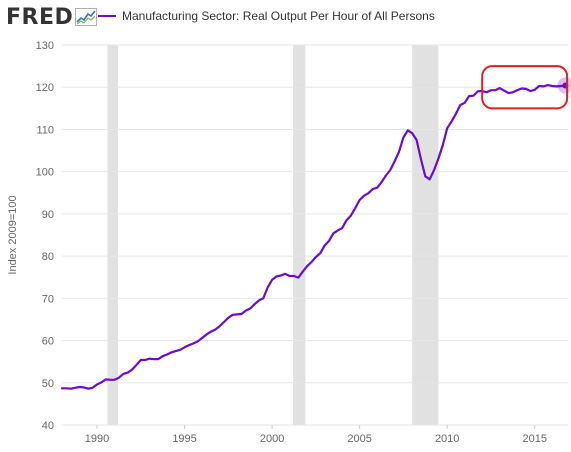 The image size is (571, 452). What do you see at coordinates (447, 439) in the screenshot?
I see `x-tick-label: 2010` at bounding box center [447, 439].